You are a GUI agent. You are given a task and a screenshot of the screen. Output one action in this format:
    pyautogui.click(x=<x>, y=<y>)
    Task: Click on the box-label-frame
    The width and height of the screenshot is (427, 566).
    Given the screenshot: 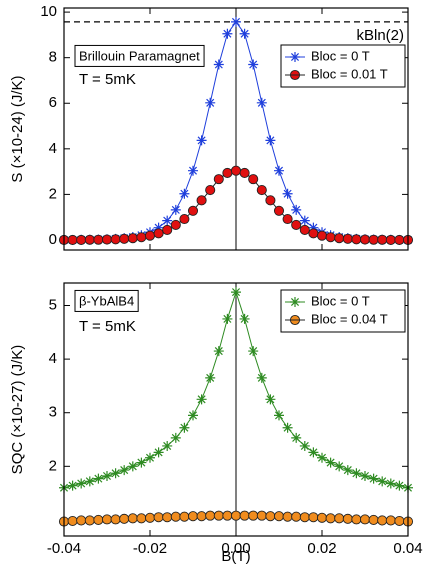 What is the action you would take?
    pyautogui.click(x=106, y=300)
    